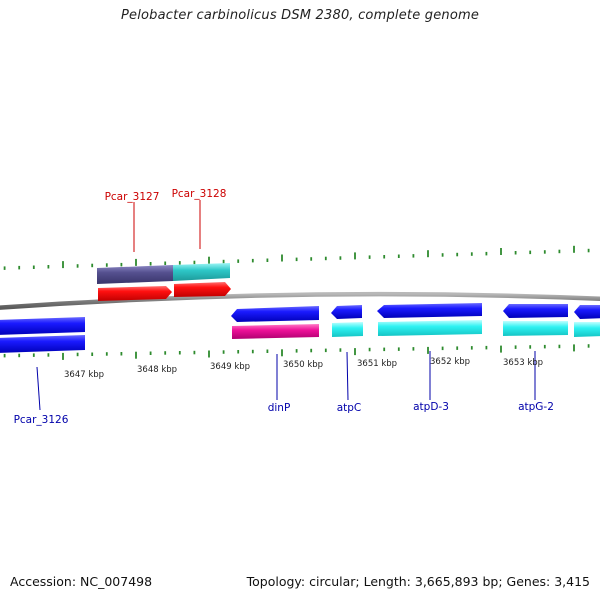 The image size is (600, 600). Describe the element at coordinates (166, 220) in the screenshot. I see `top-gene-labels: Pcar_3127 Pcar_3128` at that location.